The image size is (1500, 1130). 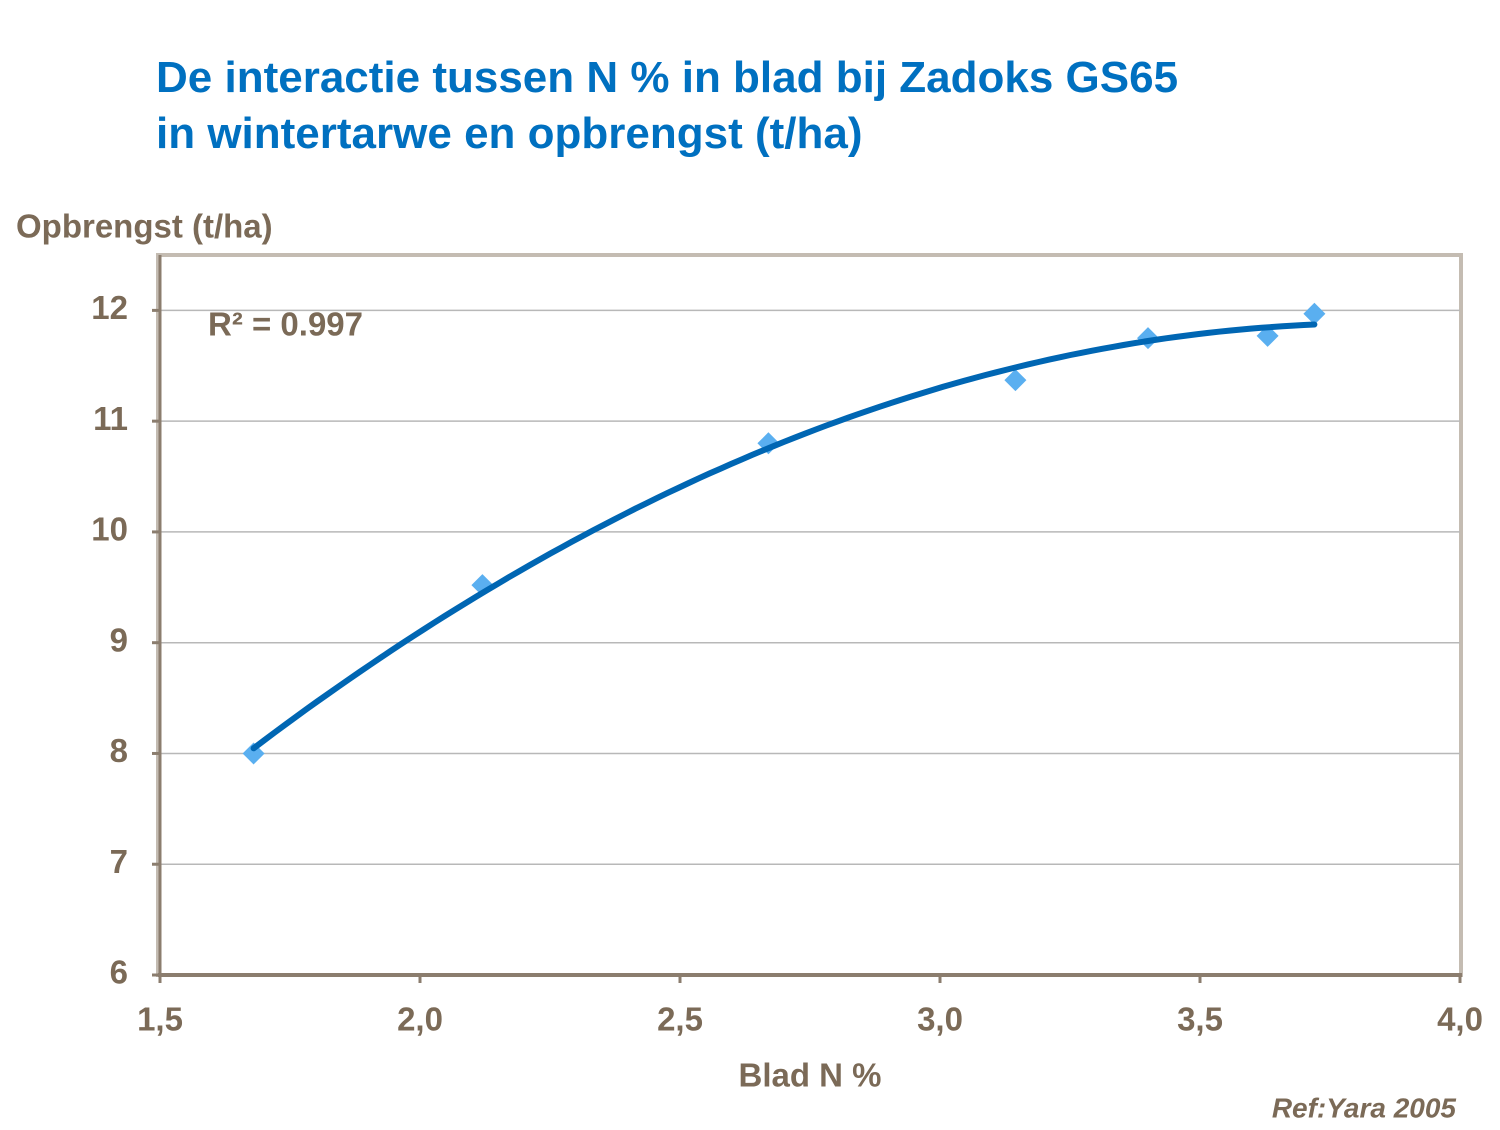 What do you see at coordinates (119, 861) in the screenshot?
I see `y-tick-label: 7` at bounding box center [119, 861].